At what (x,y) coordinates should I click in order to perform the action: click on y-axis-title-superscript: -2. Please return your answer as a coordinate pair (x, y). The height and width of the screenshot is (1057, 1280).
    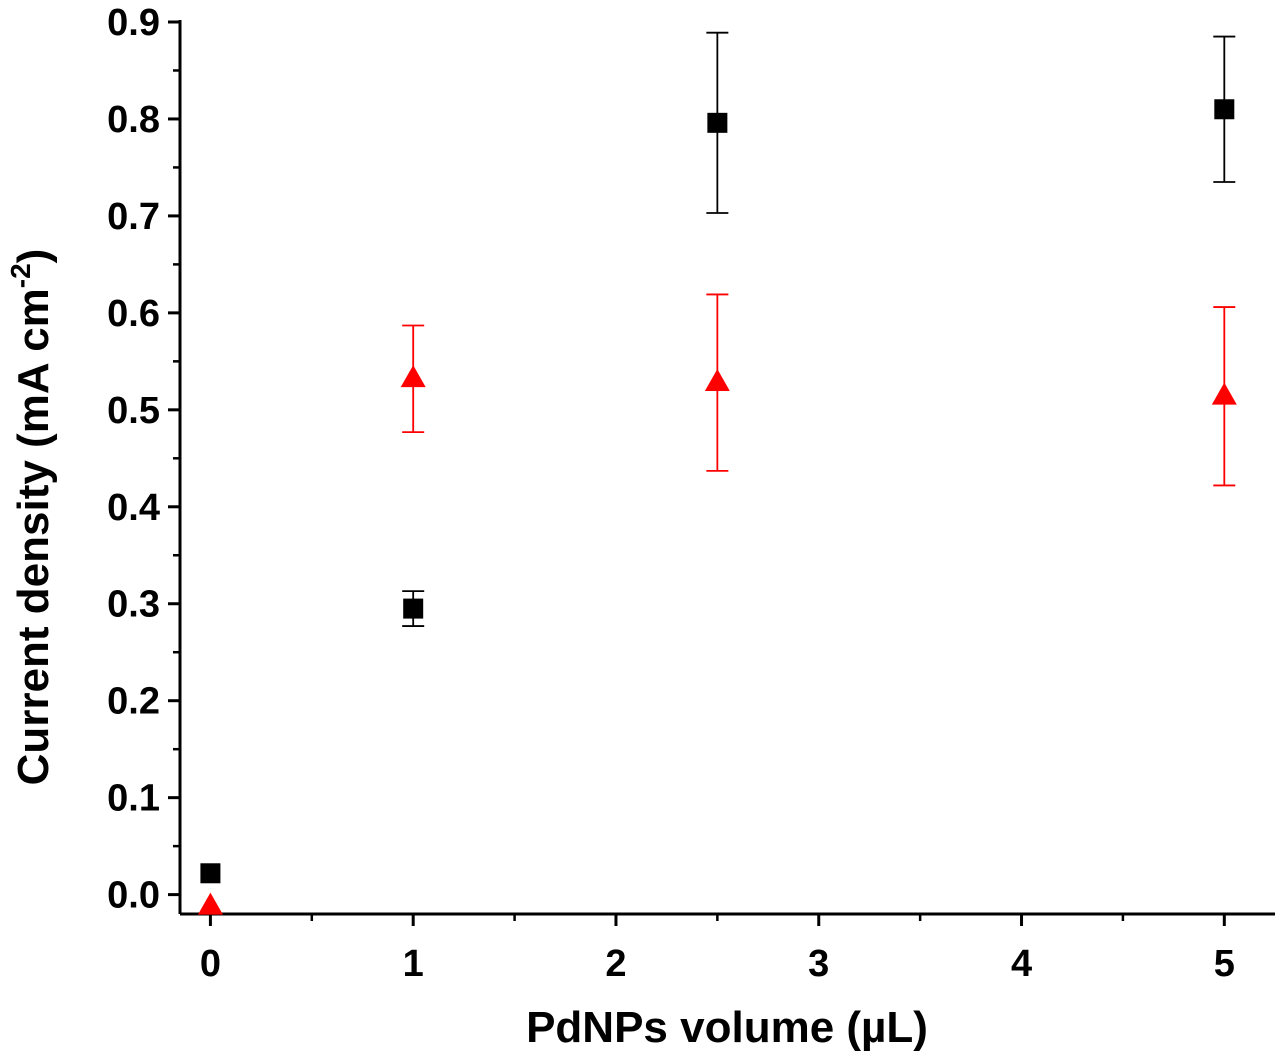
    Looking at the image, I should click on (20, 275).